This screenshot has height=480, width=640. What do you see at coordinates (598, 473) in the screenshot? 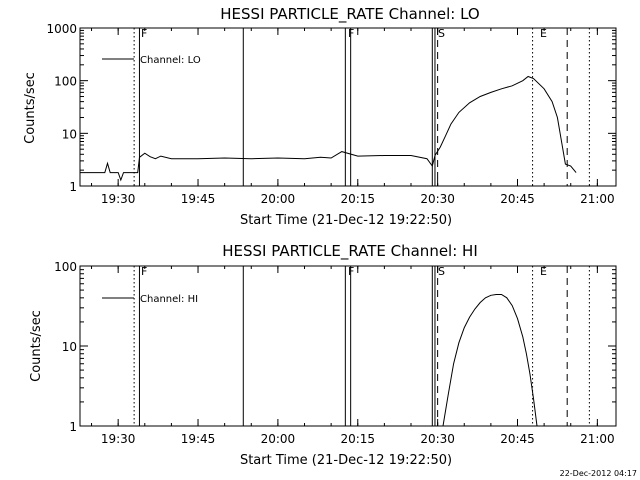
I see `timestamp: 22-Dec-2012 04:17` at bounding box center [598, 473].